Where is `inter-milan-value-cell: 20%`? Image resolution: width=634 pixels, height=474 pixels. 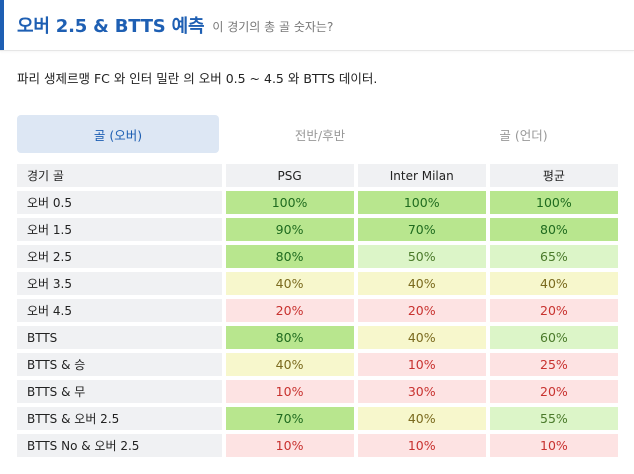 inter-milan-value-cell: 20% is located at coordinates (421, 310).